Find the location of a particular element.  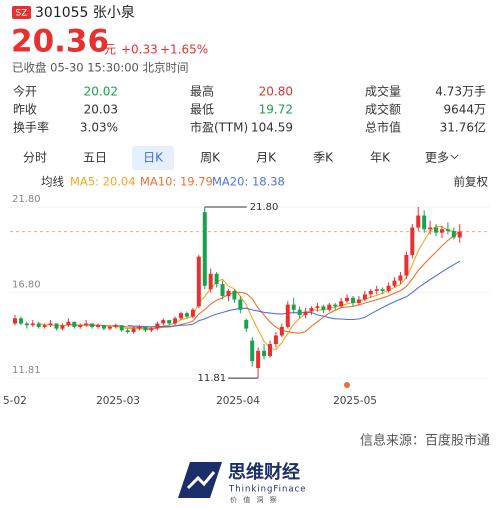

stat-label: 昨收 is located at coordinates (25, 110).